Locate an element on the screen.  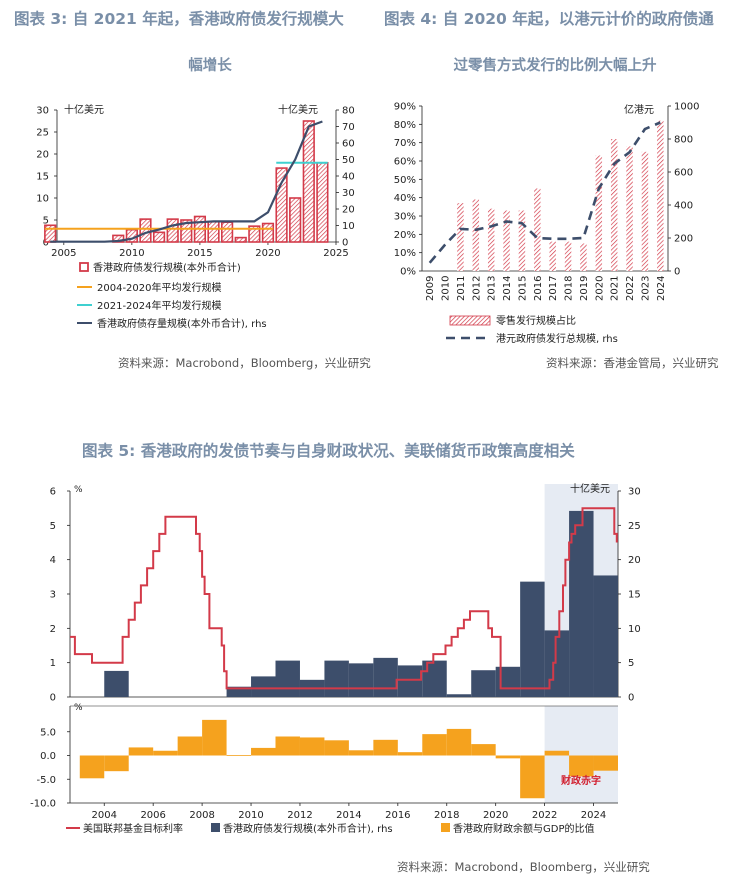
fig4-legend-retail: 零售发行规模占比 is located at coordinates (536, 320).